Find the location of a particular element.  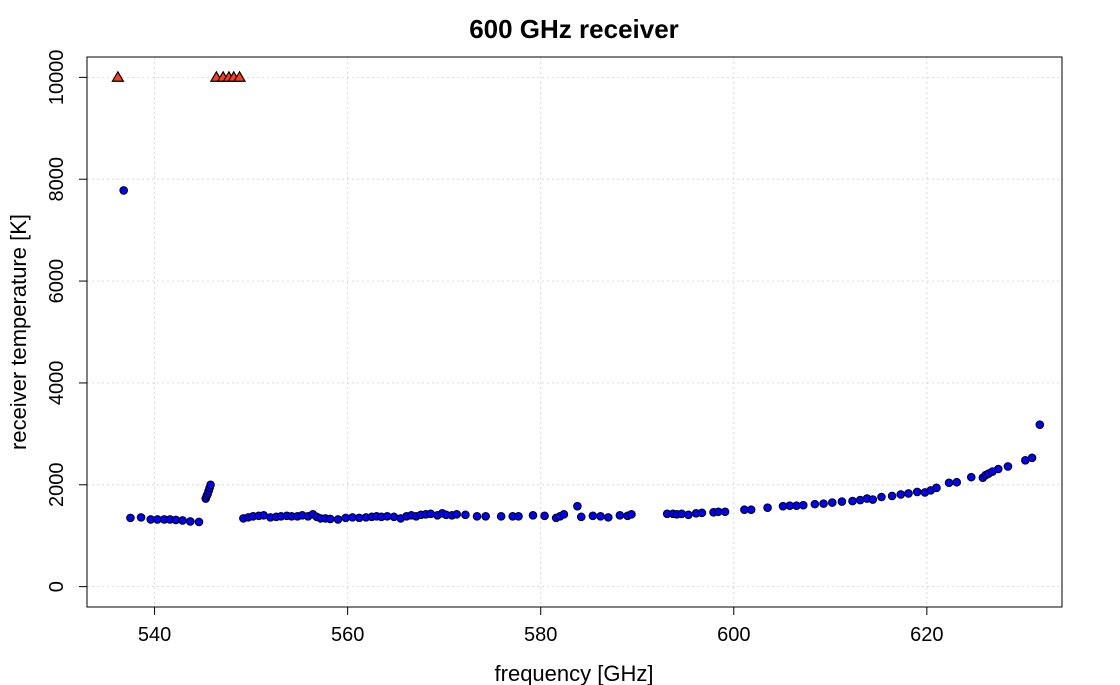

x-tick-label: 620 is located at coordinates (926, 635).